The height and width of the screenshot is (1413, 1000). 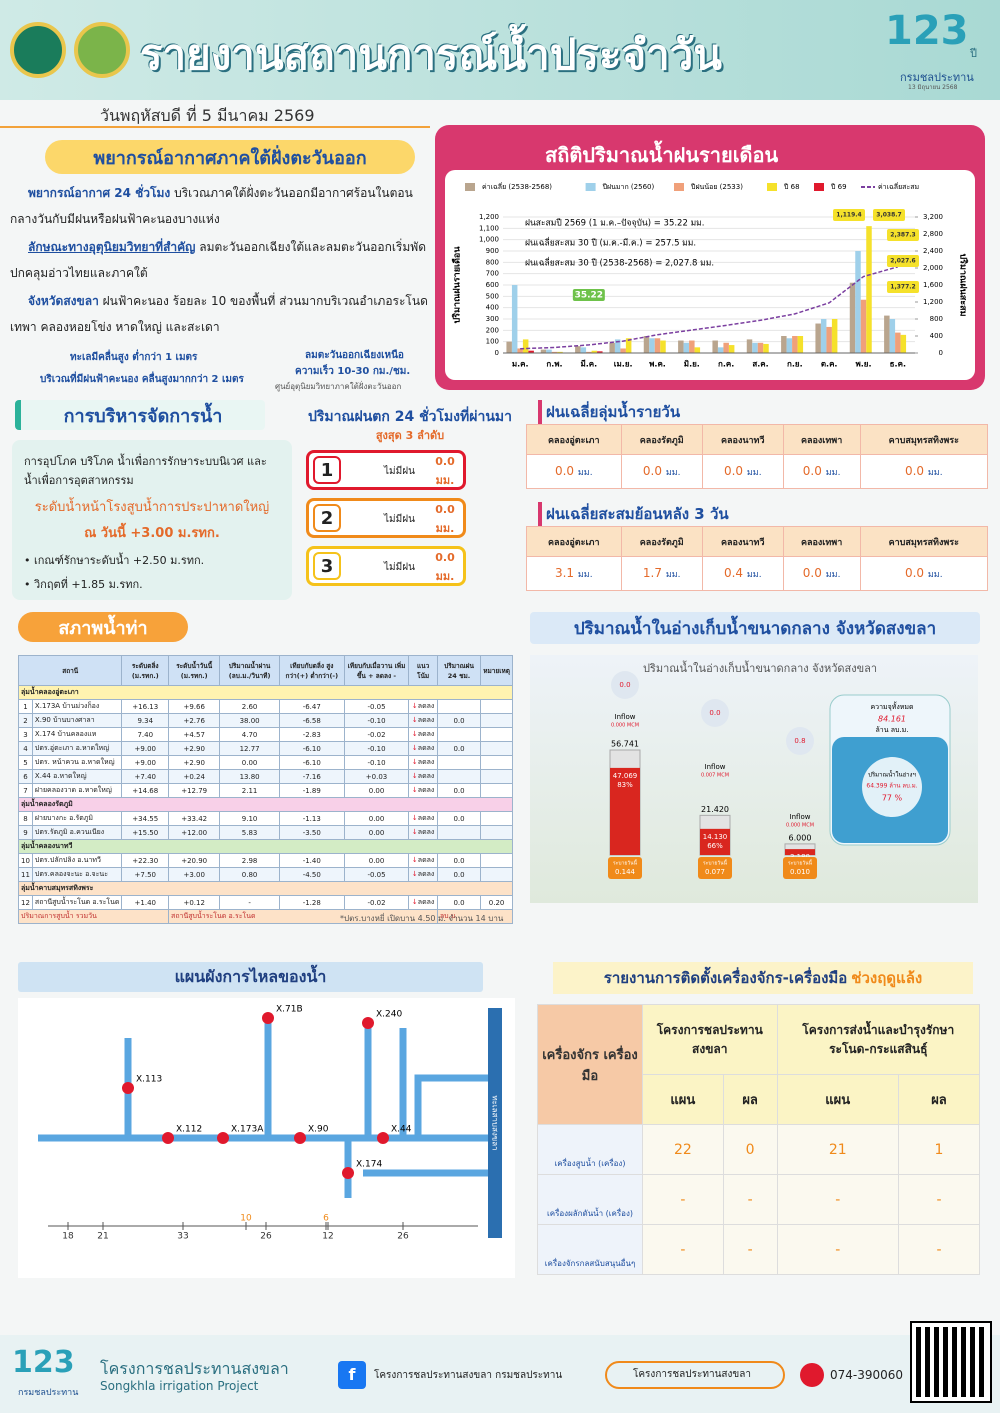 I want to click on cell: 0.20, so click(x=496, y=902).